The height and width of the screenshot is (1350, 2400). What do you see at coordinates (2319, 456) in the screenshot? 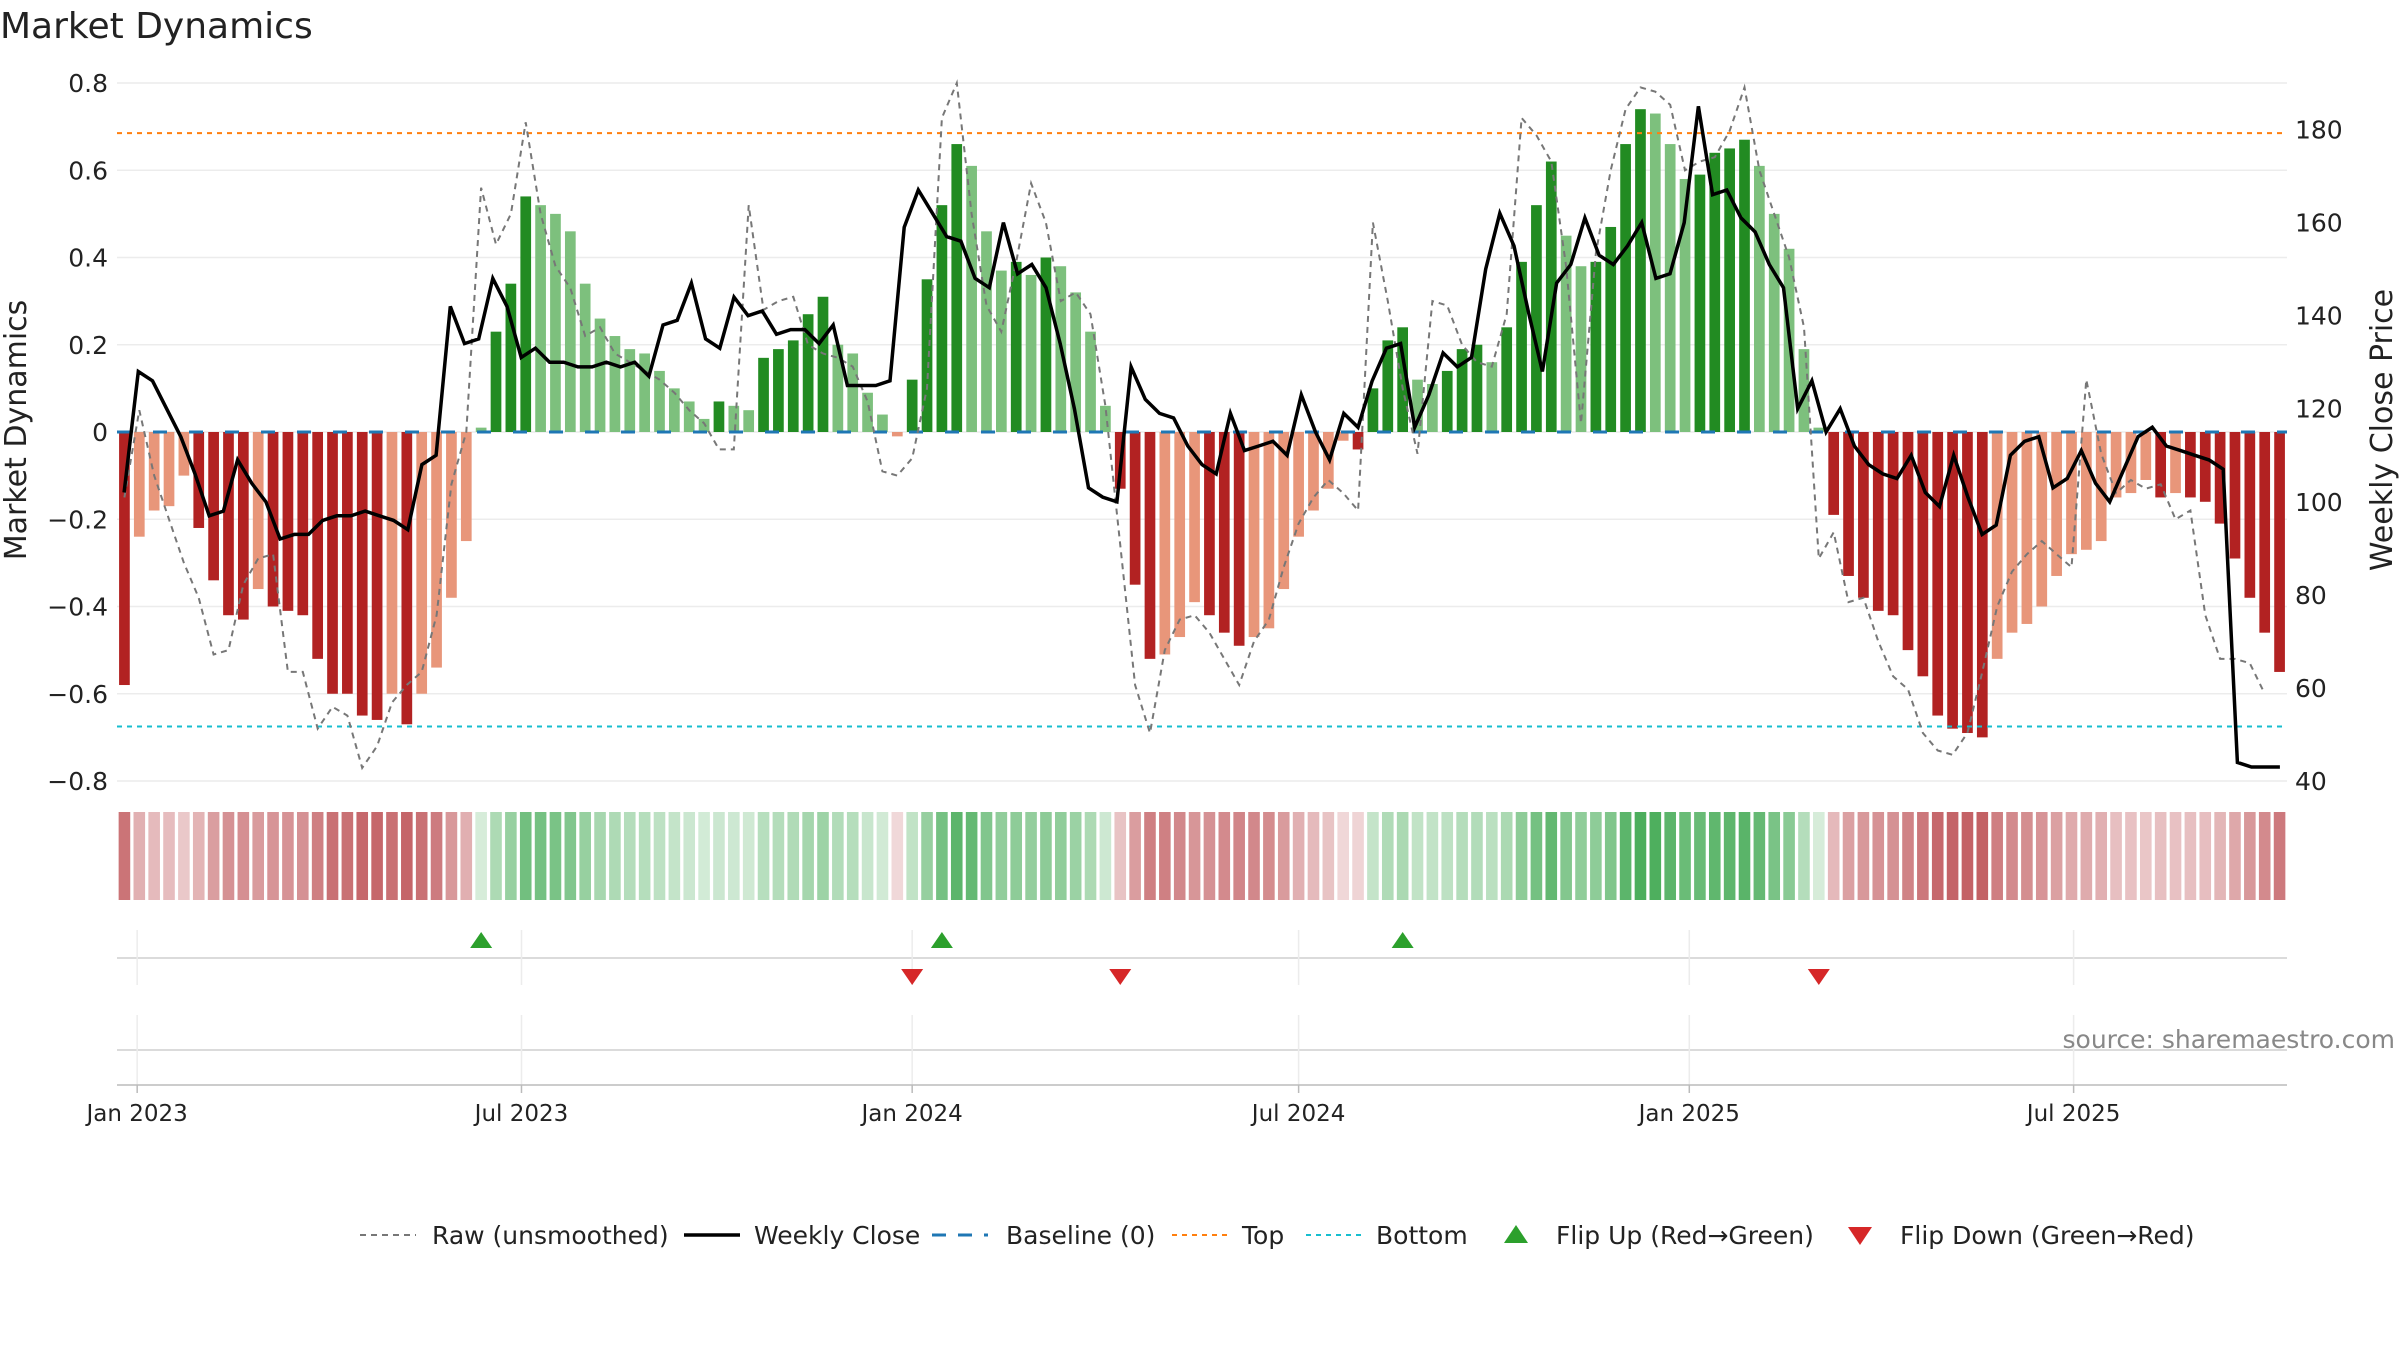
I see `right-axis-ticks: 180 160 140 120 100 80 60 40` at bounding box center [2319, 456].